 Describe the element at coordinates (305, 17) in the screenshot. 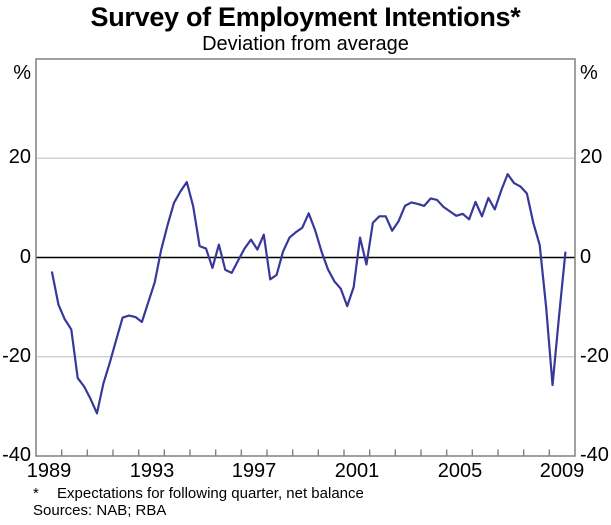

I see `chart-title: Survey of Employment Intentions*` at that location.